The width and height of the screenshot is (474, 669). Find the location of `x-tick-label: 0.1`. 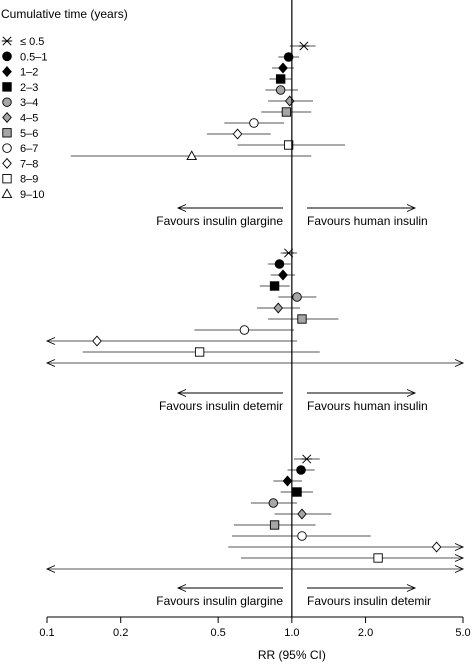

x-tick-label: 0.1 is located at coordinates (46, 633).